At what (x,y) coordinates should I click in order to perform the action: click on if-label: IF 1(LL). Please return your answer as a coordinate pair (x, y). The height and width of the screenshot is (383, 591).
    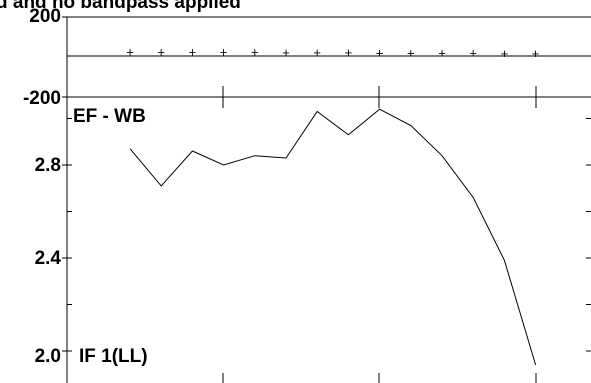
    Looking at the image, I should click on (113, 356).